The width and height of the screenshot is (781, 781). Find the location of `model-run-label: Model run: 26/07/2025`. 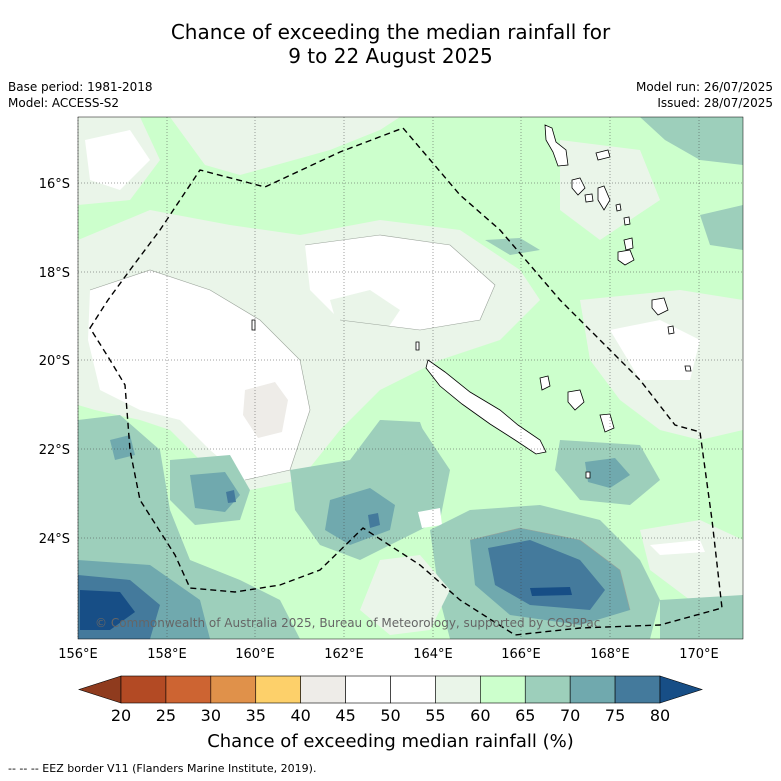

model-run-label: Model run: 26/07/2025 is located at coordinates (704, 87).